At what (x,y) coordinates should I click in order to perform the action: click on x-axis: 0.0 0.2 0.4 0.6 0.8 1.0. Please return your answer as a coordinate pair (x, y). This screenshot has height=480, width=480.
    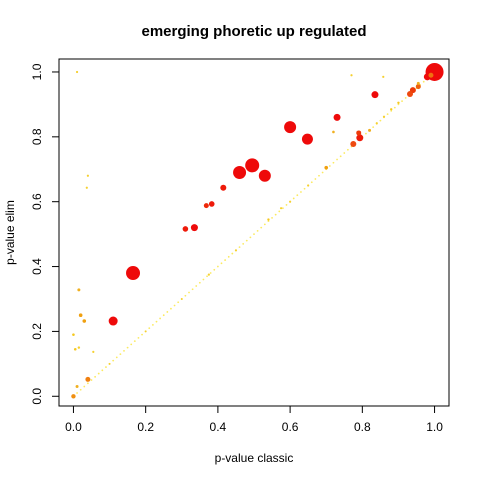
    Looking at the image, I should click on (254, 419).